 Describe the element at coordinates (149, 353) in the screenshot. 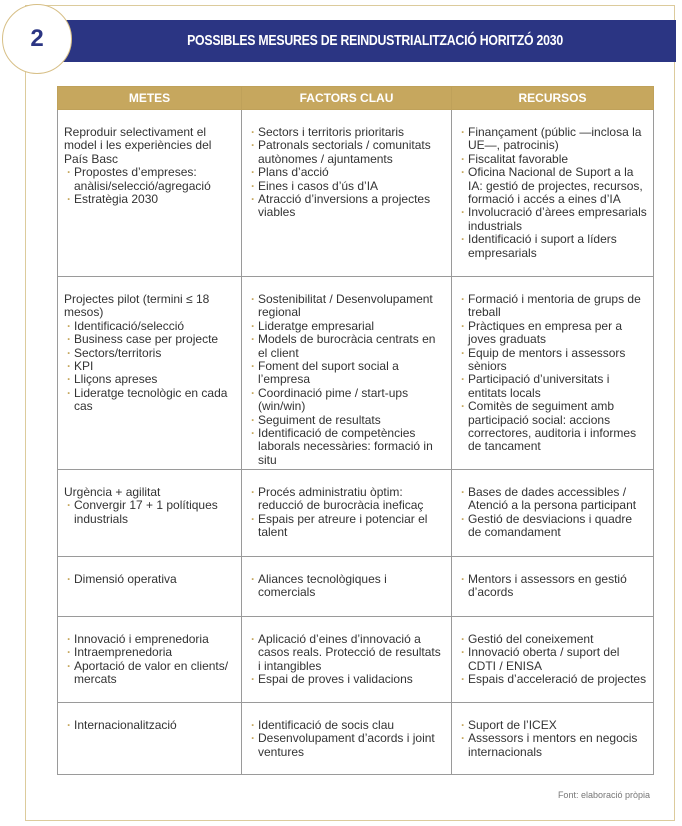

I see `cell-item: Sectors/territoris` at that location.